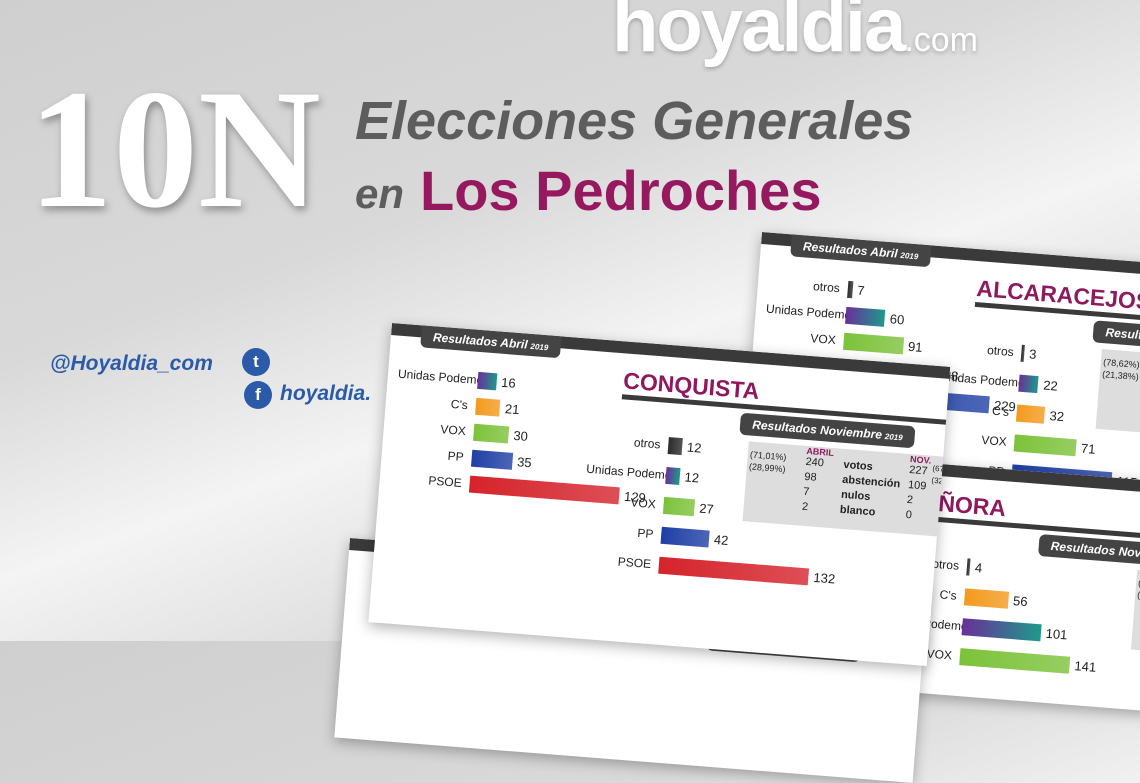  Describe the element at coordinates (1020, 601) in the screenshot. I see `value-label: 56` at that location.